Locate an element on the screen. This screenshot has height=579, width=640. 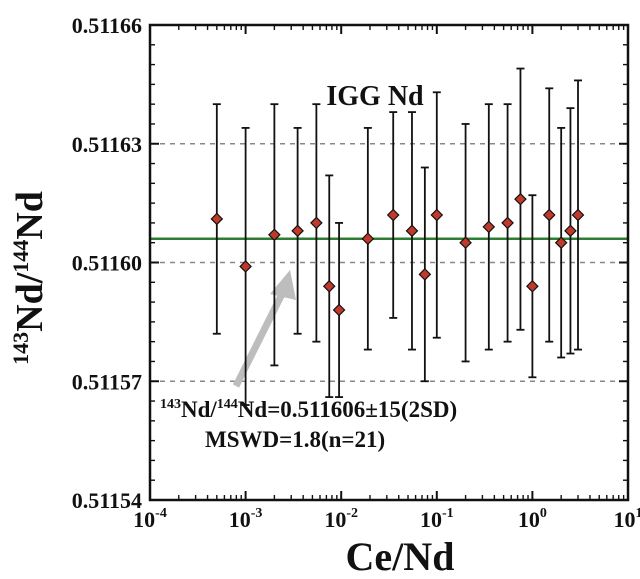
x-axis-title: Ce/Nd is located at coordinates (400, 556).